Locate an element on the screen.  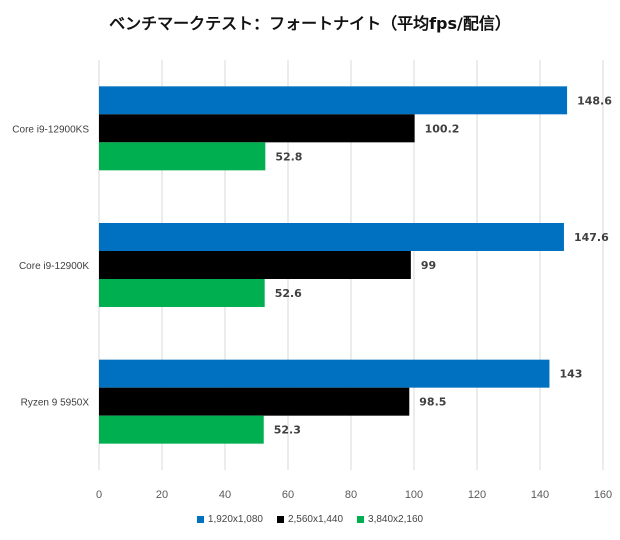
data-label-s2-c2: 52.3 is located at coordinates (287, 430).